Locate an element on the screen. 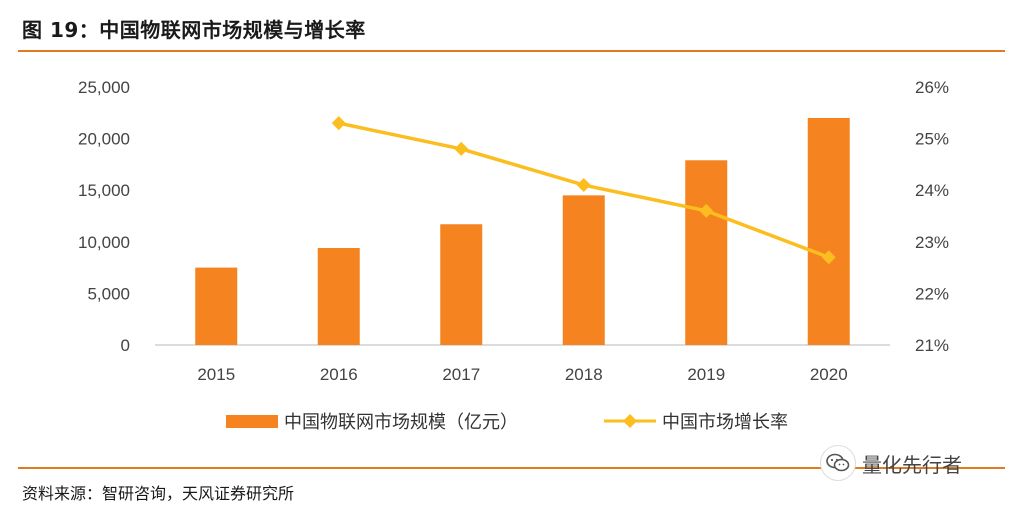  x-tick-label: 2015 is located at coordinates (216, 374).